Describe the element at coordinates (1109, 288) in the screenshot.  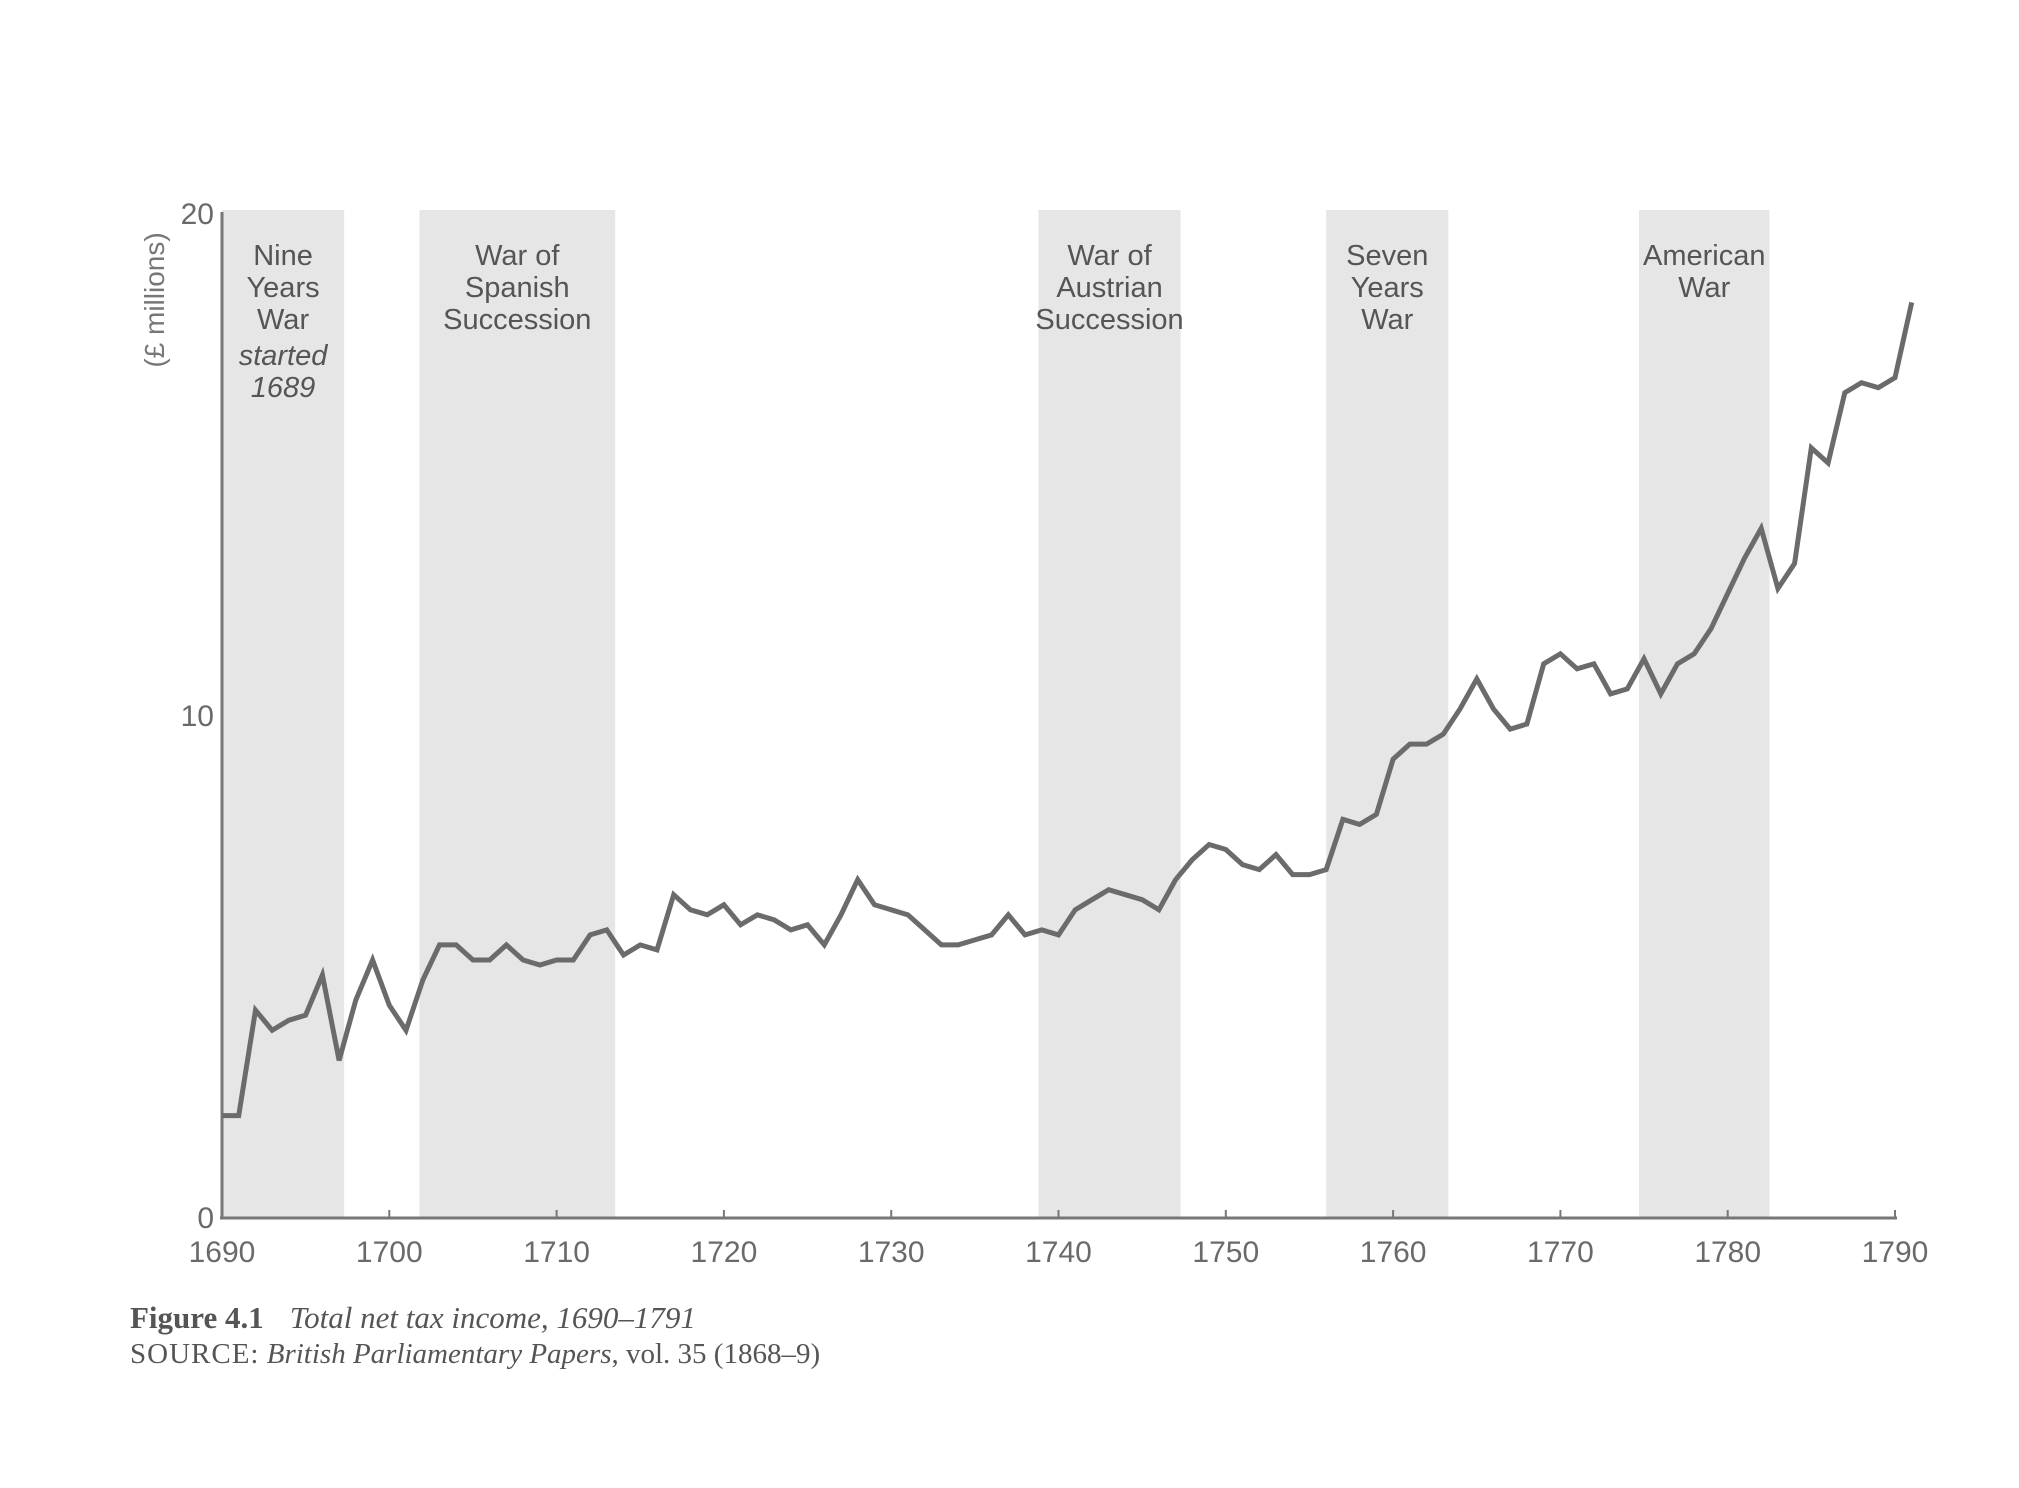
I see `war-label: Austrian` at that location.